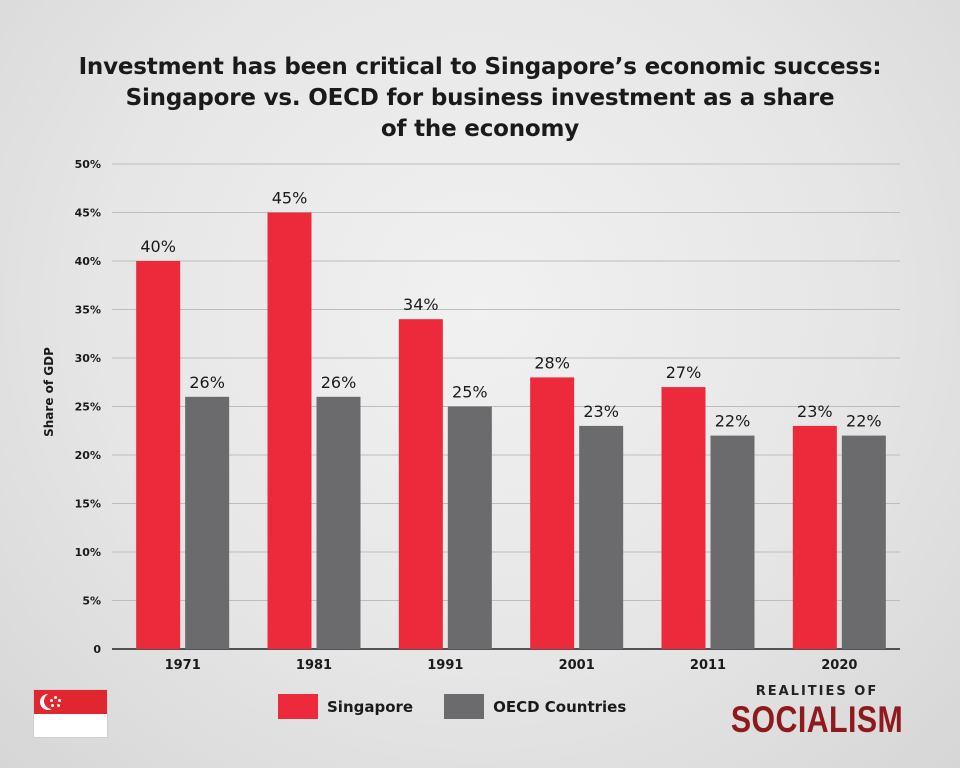  What do you see at coordinates (88, 552) in the screenshot?
I see `y-tick-label: 10%` at bounding box center [88, 552].